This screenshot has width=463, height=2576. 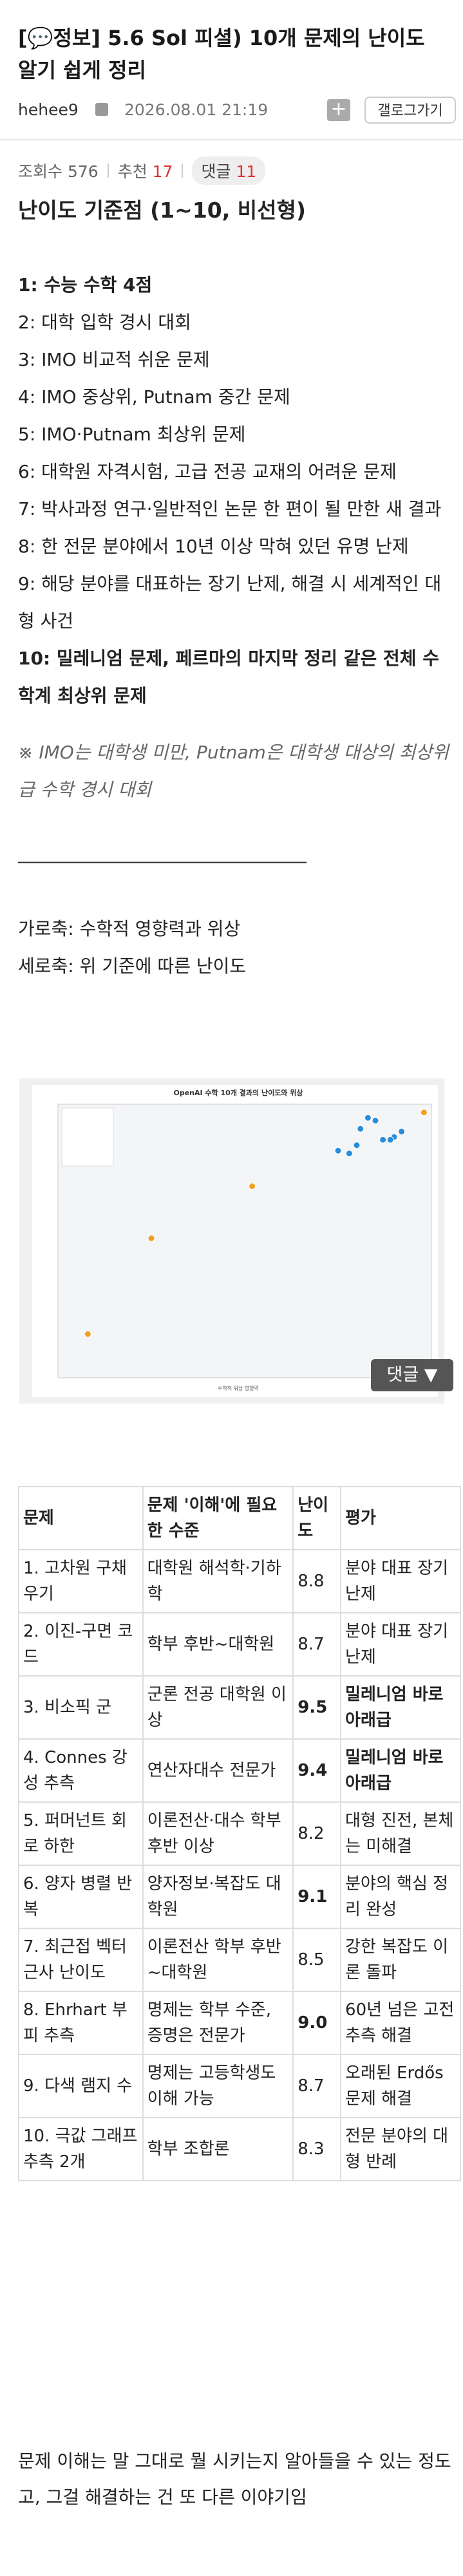 What do you see at coordinates (400, 1960) in the screenshot?
I see `table-cell: 강한 복잡도 이론 돌파` at bounding box center [400, 1960].